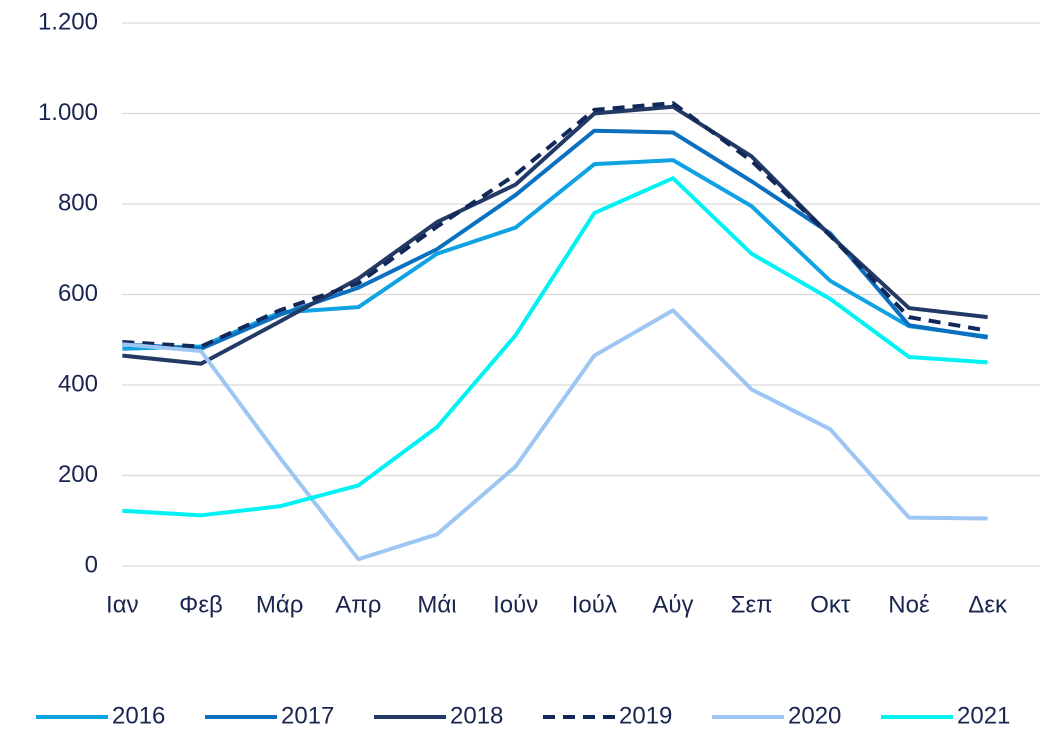 This screenshot has height=736, width=1056. What do you see at coordinates (78, 202) in the screenshot?
I see `y-tick-label: 800` at bounding box center [78, 202].